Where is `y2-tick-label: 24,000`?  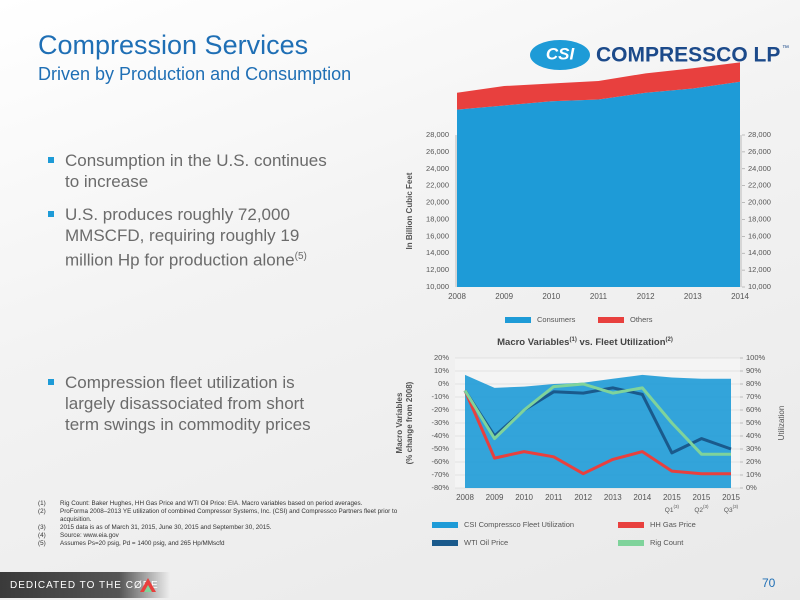
y2-tick-label: 24,000 is located at coordinates (759, 168).